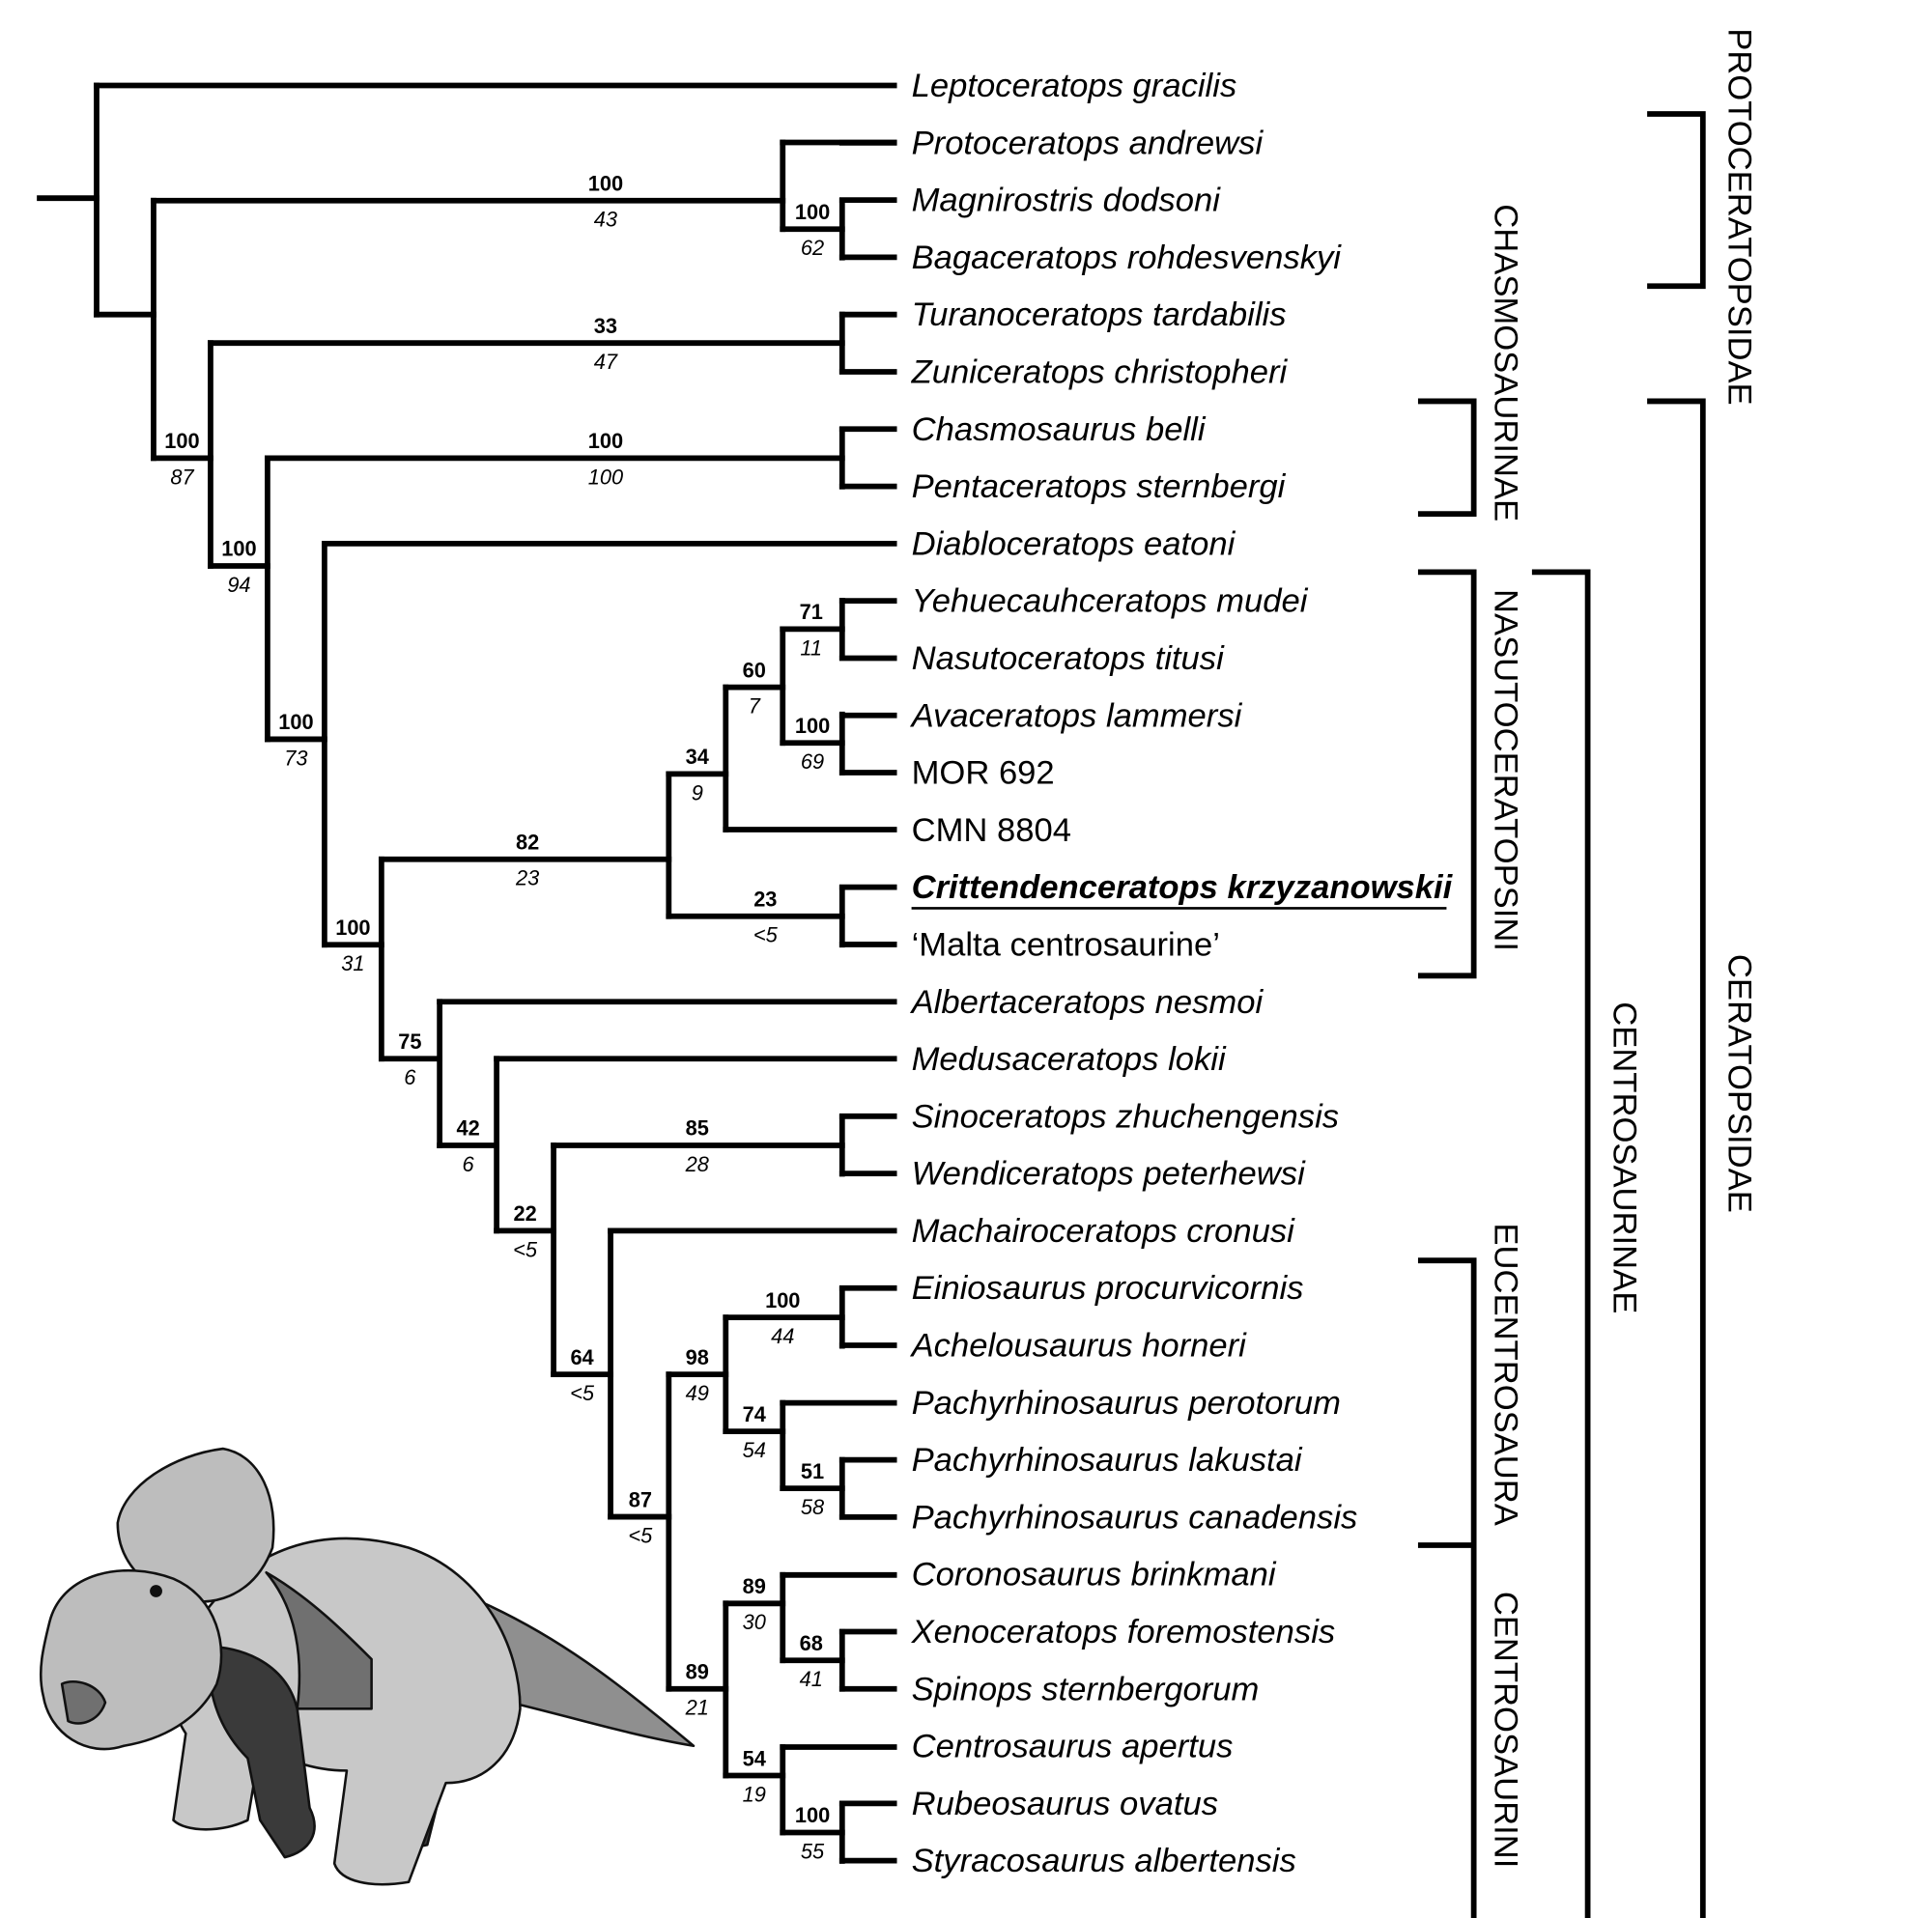  What do you see at coordinates (1126, 1403) in the screenshot?
I see `taxon-label: Pachyrhinosaurus perotorum` at bounding box center [1126, 1403].